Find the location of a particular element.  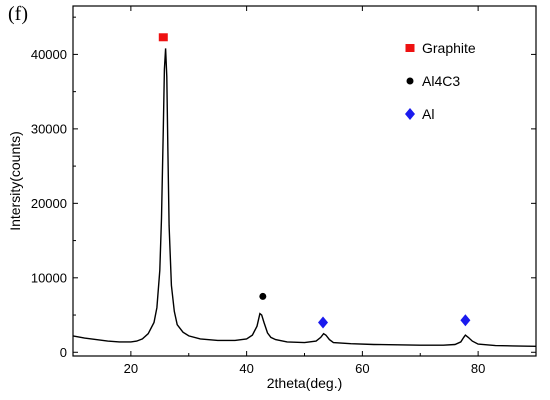

x-tick-label: 20 is located at coordinates (131, 368).